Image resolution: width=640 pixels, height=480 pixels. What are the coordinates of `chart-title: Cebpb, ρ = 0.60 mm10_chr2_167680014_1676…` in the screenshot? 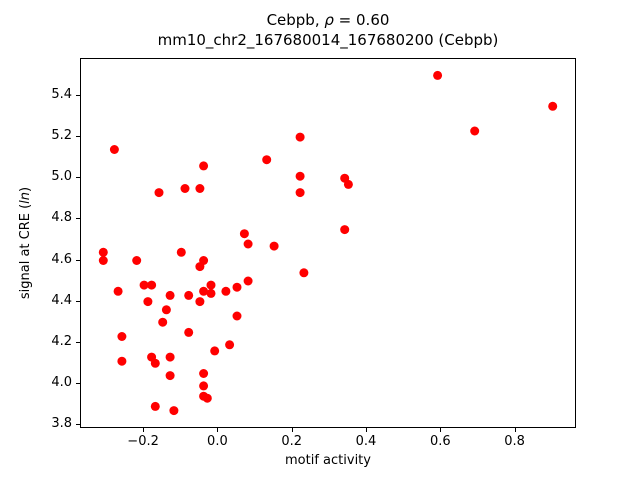 It's located at (328, 30).